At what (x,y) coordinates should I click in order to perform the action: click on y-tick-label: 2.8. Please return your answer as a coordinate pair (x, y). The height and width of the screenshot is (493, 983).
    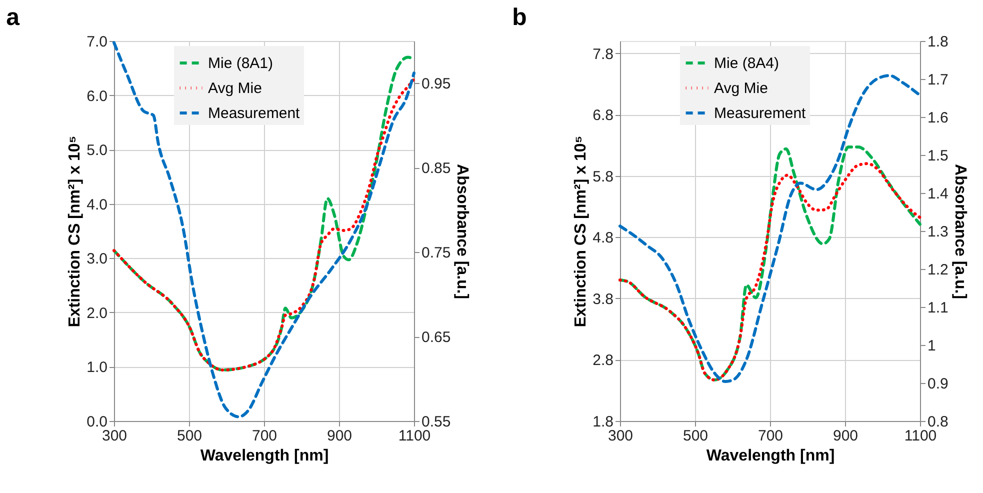
    Looking at the image, I should click on (603, 361).